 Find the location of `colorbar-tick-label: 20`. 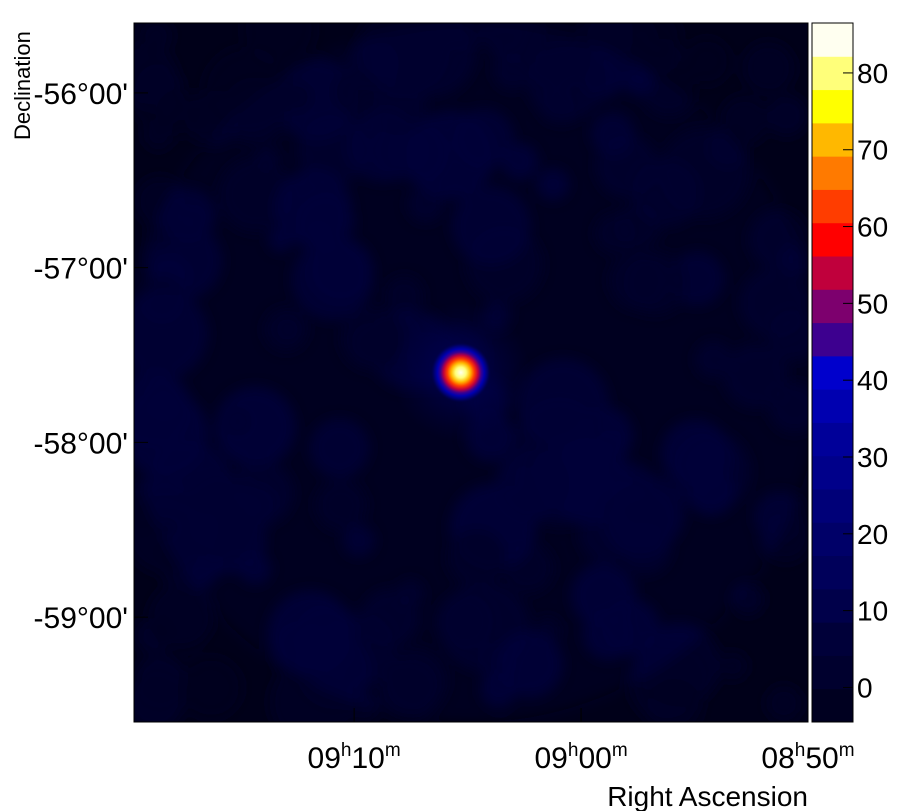

colorbar-tick-label: 20 is located at coordinates (872, 534).